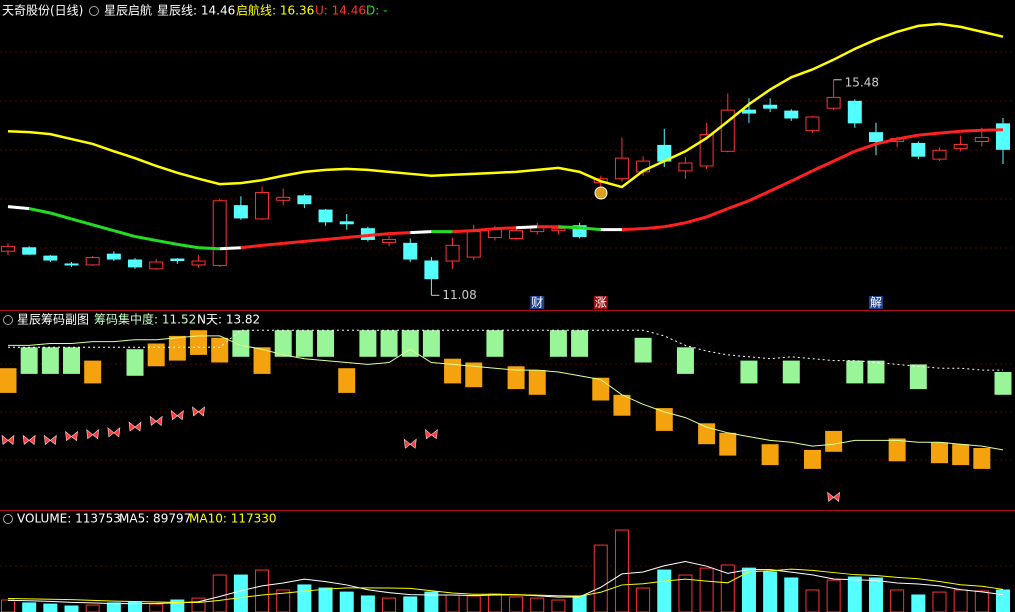  I want to click on indicator-line, so click(505, 350).